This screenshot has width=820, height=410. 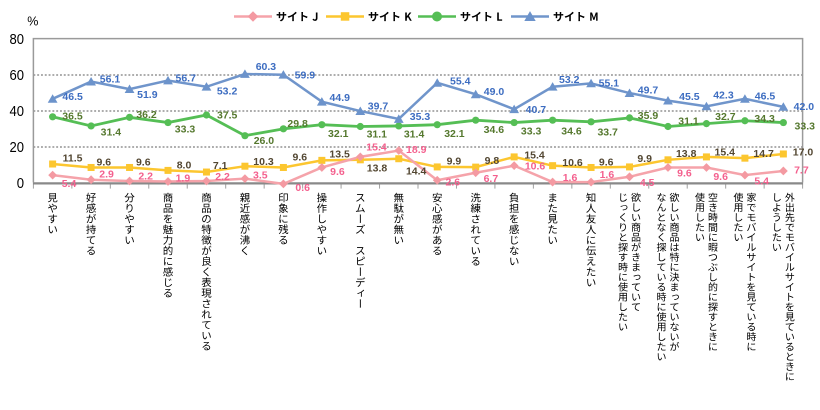 I want to click on svg-text: 6.7, so click(x=491, y=179).